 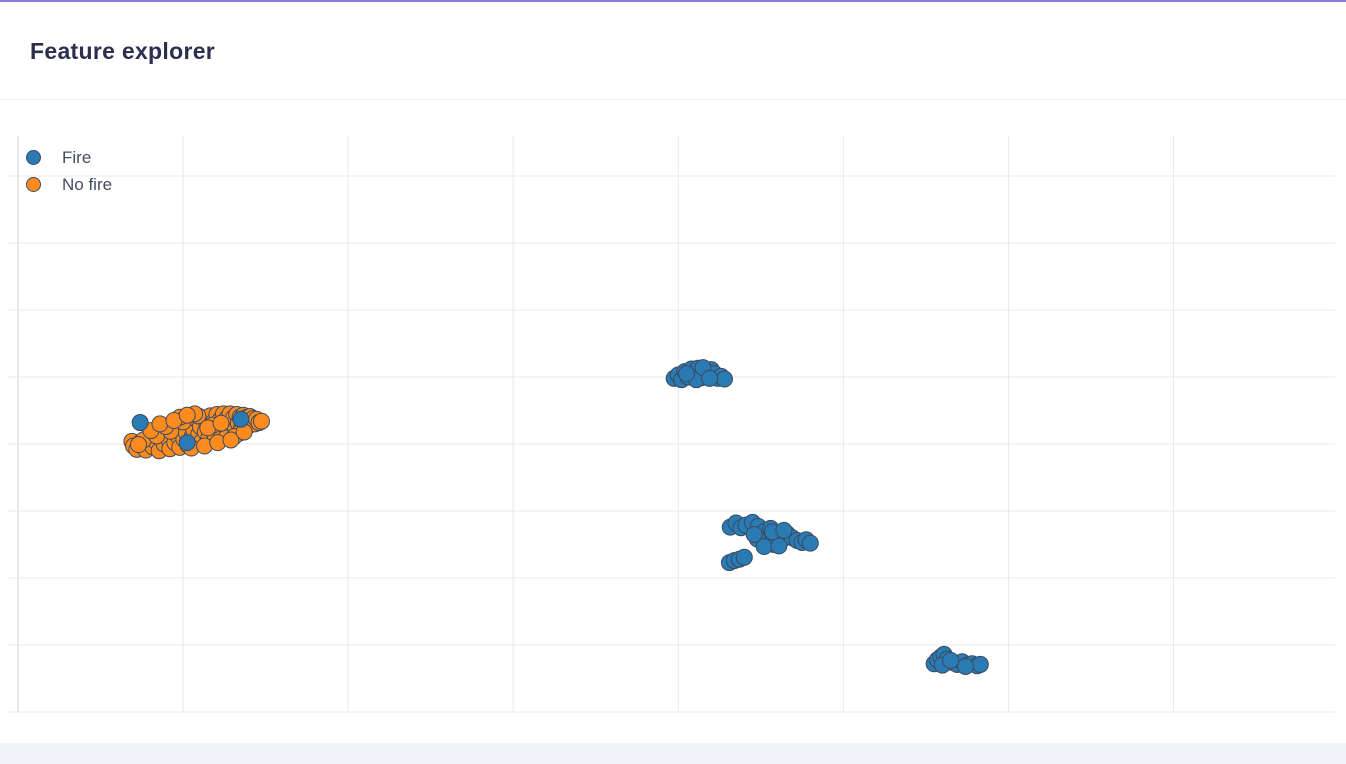 I want to click on legend-label-fire: Fire, so click(x=77, y=157).